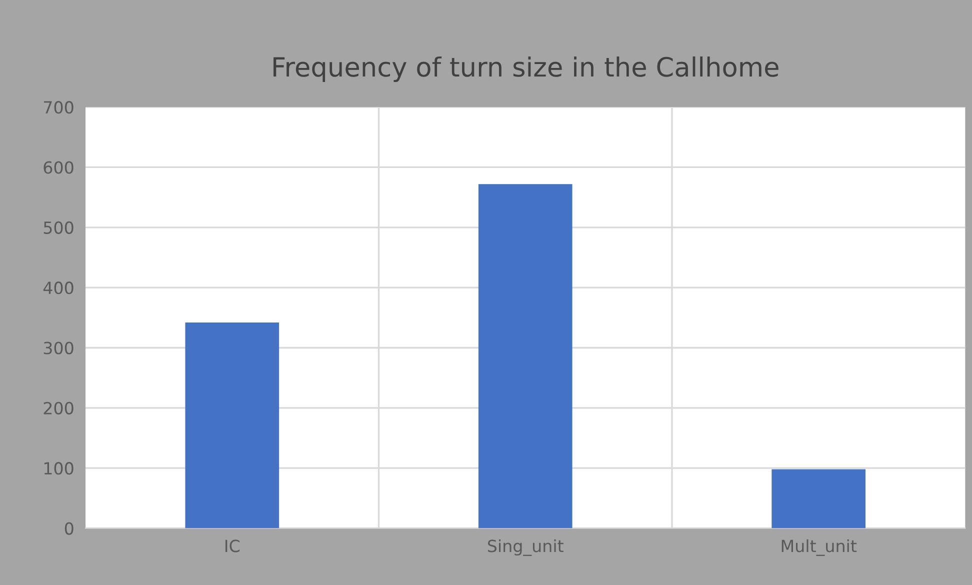 The image size is (972, 585). I want to click on x-tick-label: IC, so click(233, 546).